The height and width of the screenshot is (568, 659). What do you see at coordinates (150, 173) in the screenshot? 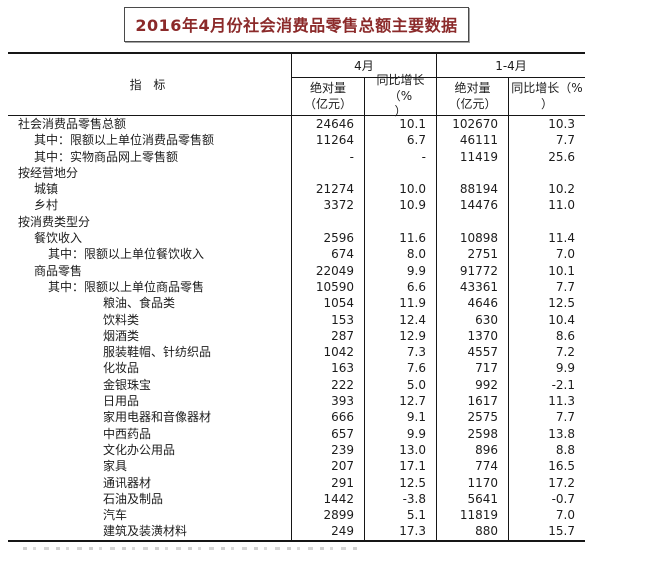
I see `indicator-label: 按经营地分` at bounding box center [150, 173].